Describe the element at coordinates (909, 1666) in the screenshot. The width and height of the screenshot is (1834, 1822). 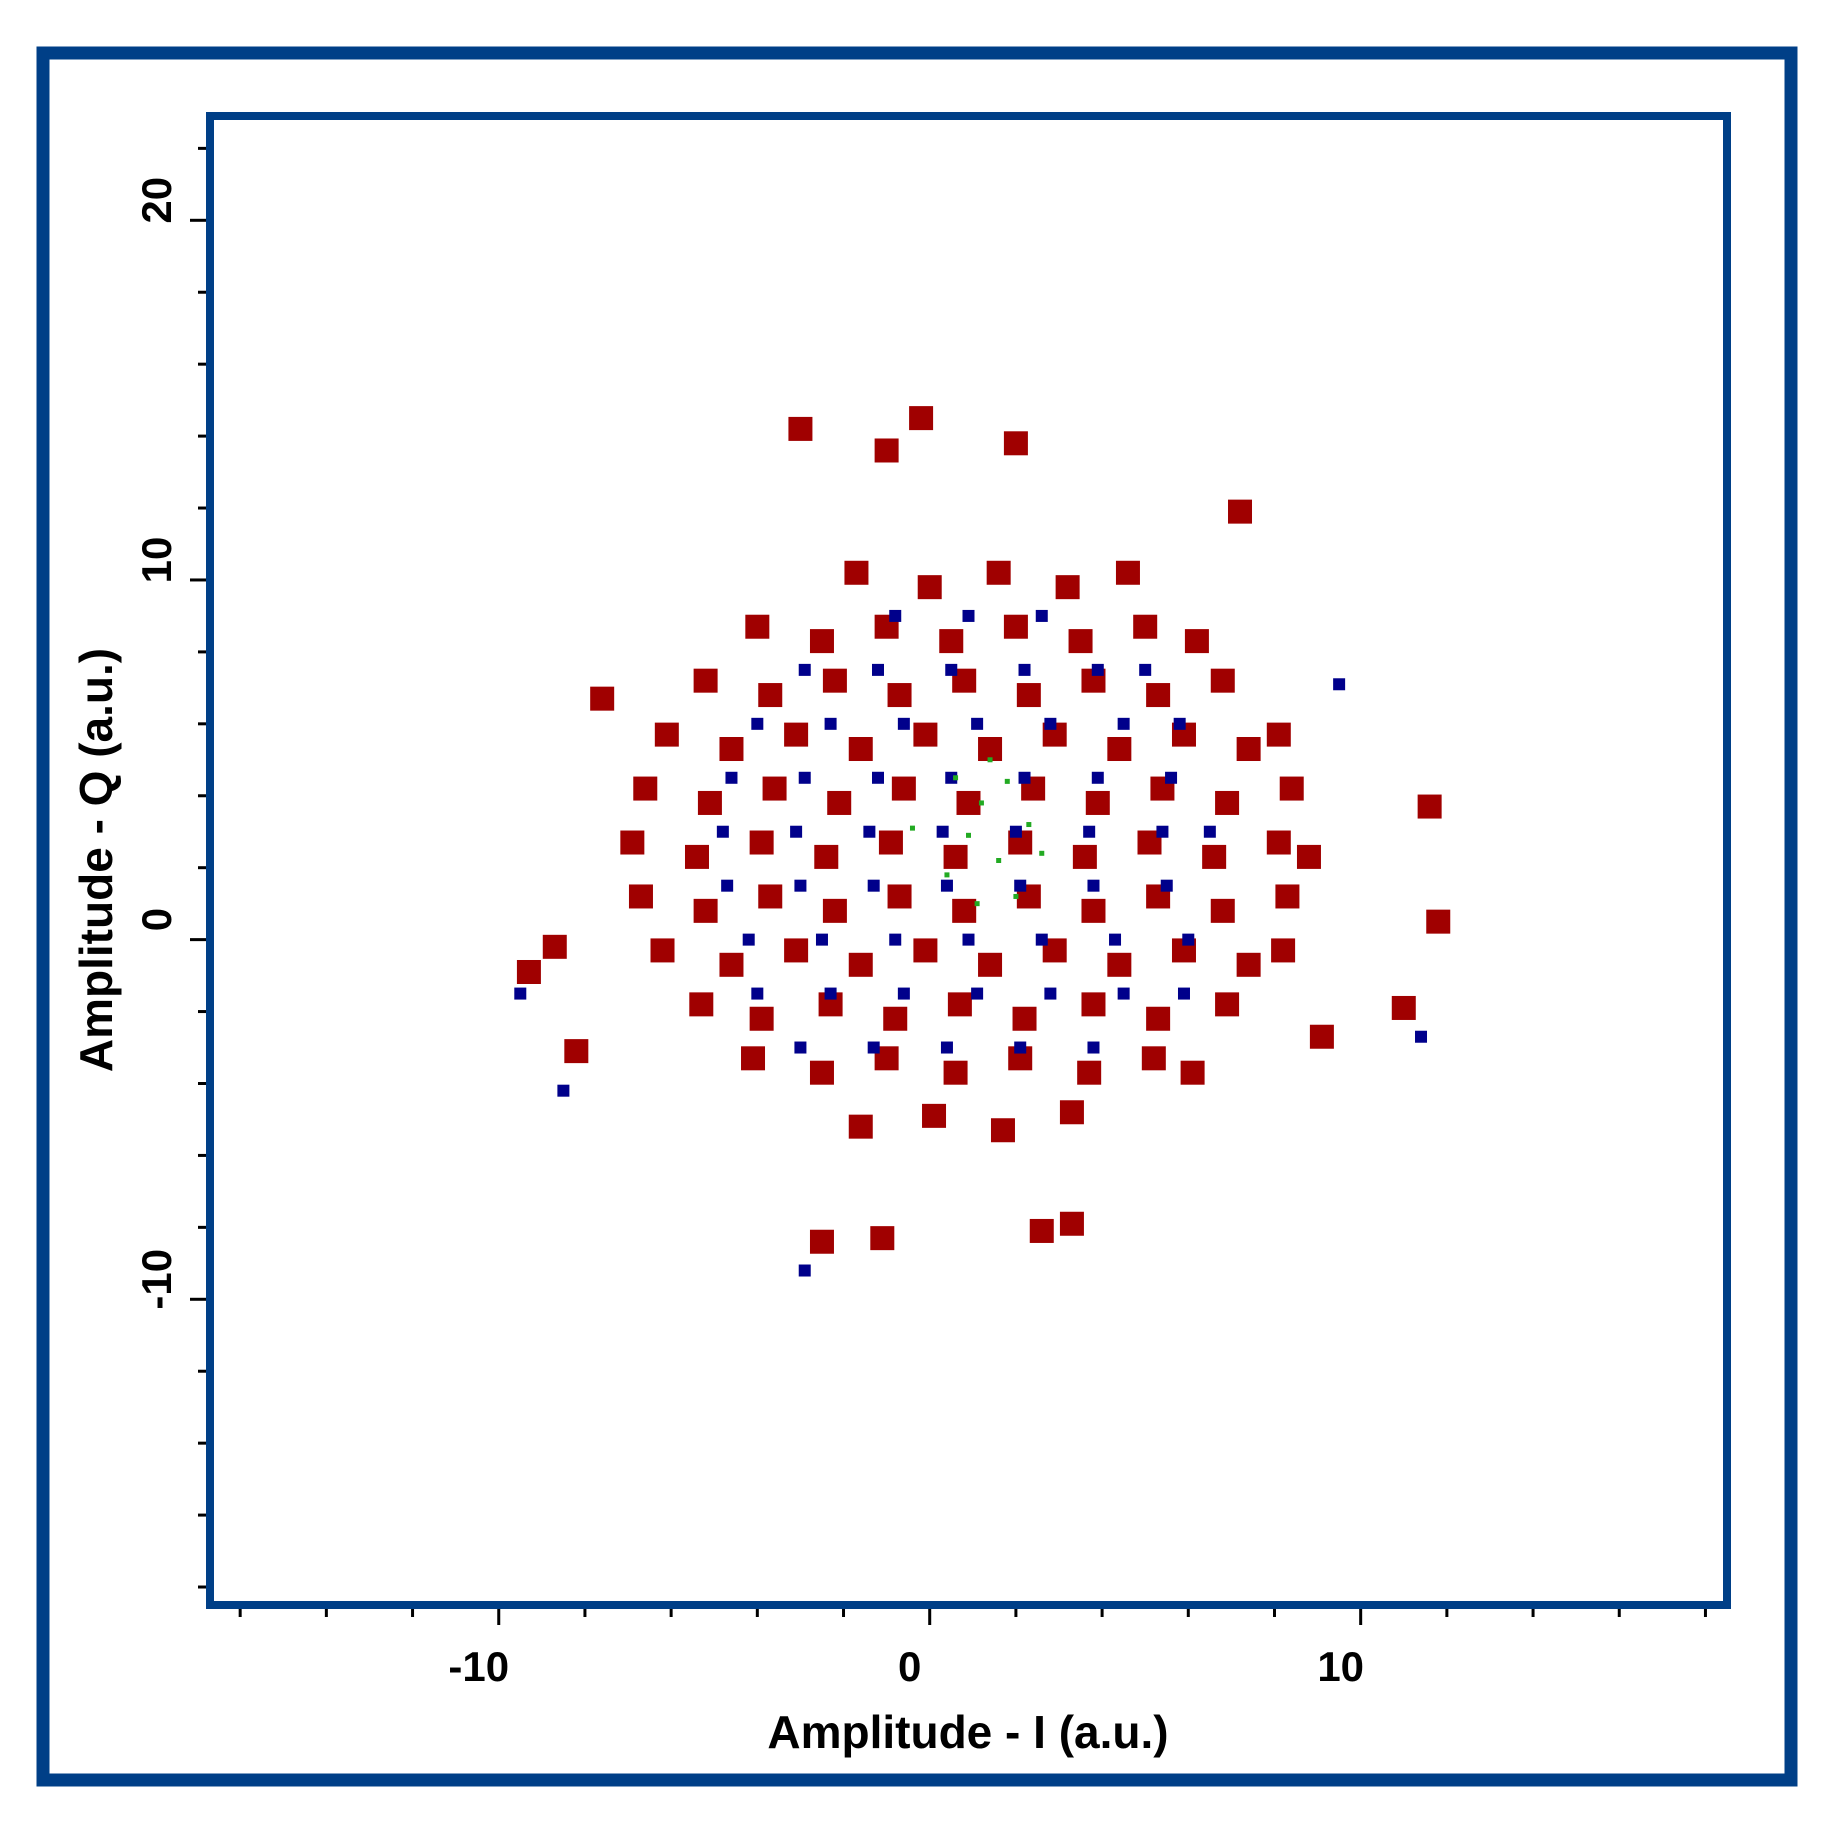
I see `x-tick-label: 0` at that location.